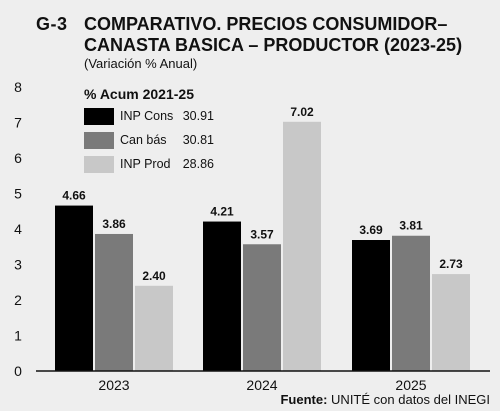 The width and height of the screenshot is (500, 411). Describe the element at coordinates (52, 24) in the screenshot. I see `chart-code: G-3` at that location.